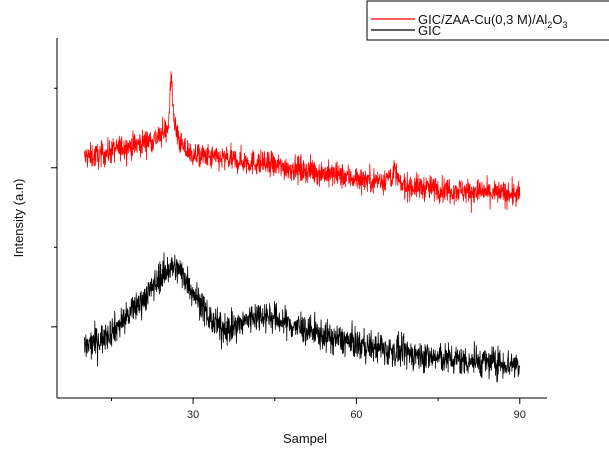 This screenshot has height=450, width=609. I want to click on x-tick-label-30: 30, so click(193, 415).